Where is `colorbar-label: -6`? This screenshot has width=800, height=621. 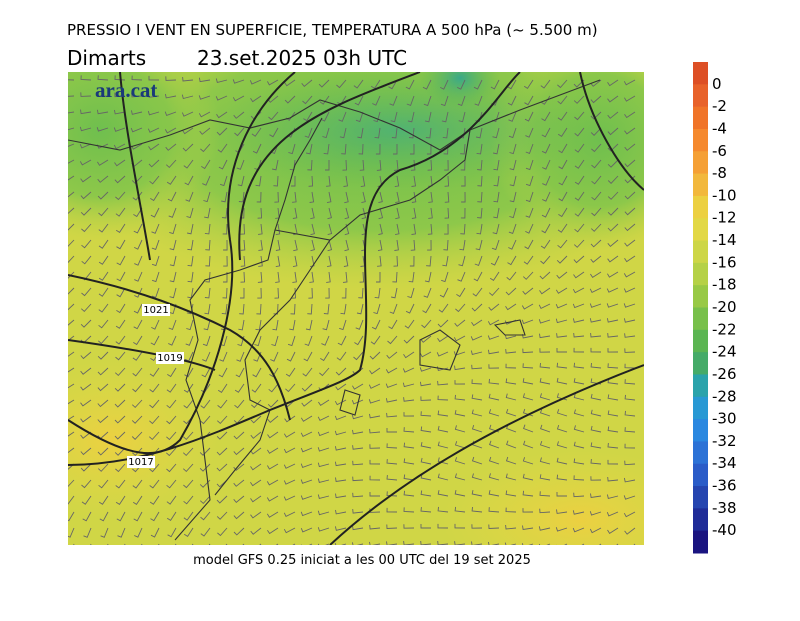
colorbar-label: -6 is located at coordinates (719, 151).